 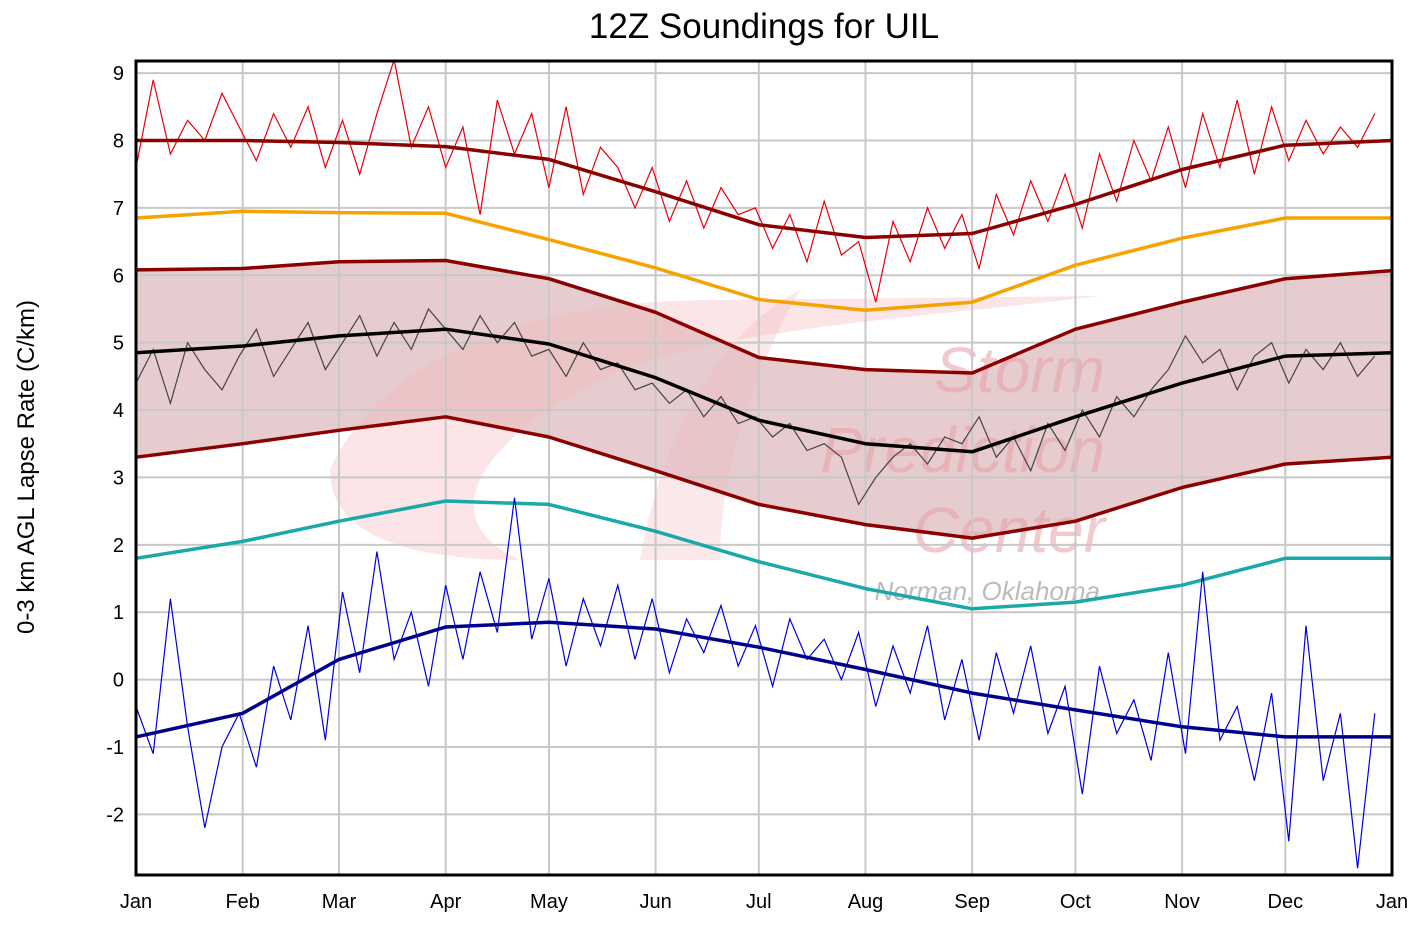 I want to click on x-tick-label: Sep, so click(x=972, y=902).